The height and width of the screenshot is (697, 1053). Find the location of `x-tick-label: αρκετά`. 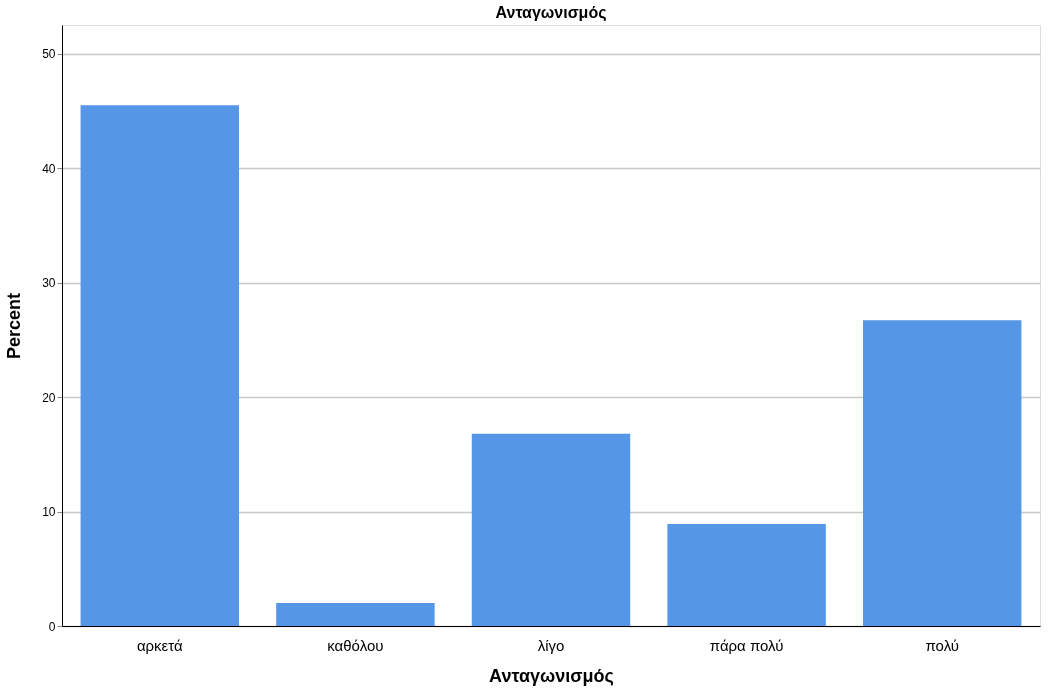

x-tick-label: αρκετά is located at coordinates (160, 645).